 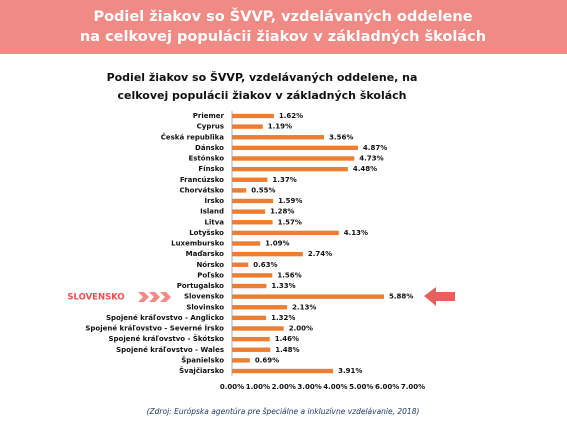 What do you see at coordinates (289, 275) in the screenshot?
I see `value-label: 1.56%` at bounding box center [289, 275].